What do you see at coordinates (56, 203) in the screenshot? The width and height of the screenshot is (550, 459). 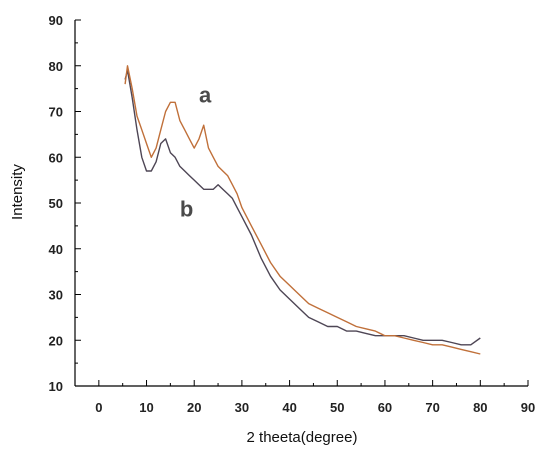 I see `y-tick-label: 50` at bounding box center [56, 203].